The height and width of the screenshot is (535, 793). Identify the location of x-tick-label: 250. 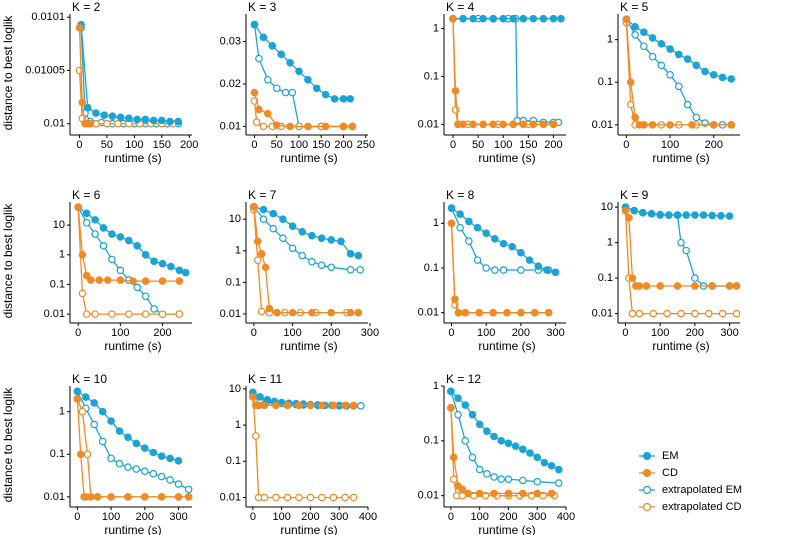
(366, 145).